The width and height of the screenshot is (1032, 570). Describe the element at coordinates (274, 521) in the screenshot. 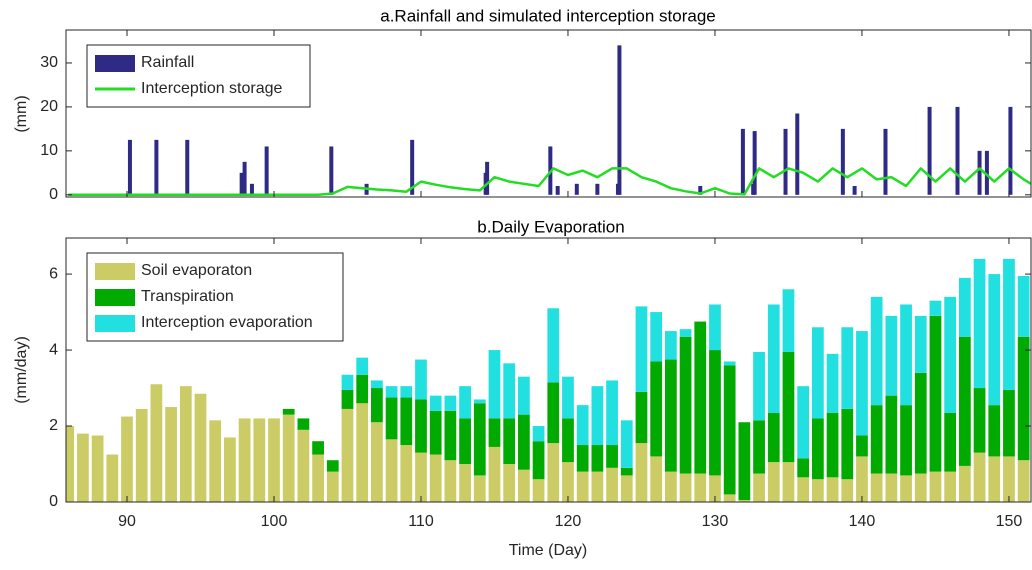

I see `x-tick-label: 100` at that location.